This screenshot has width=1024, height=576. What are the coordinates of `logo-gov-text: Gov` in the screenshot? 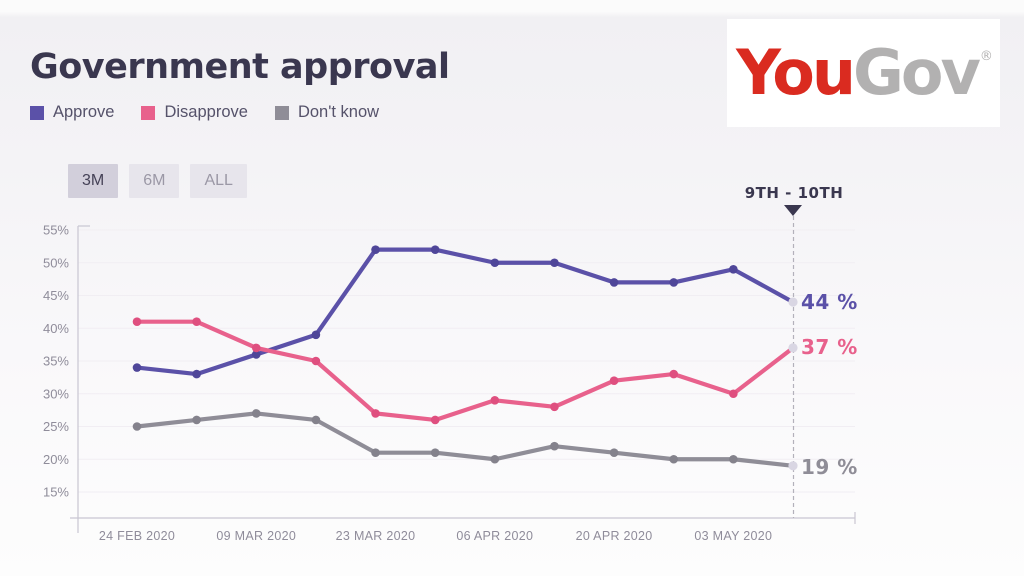 It's located at (917, 72).